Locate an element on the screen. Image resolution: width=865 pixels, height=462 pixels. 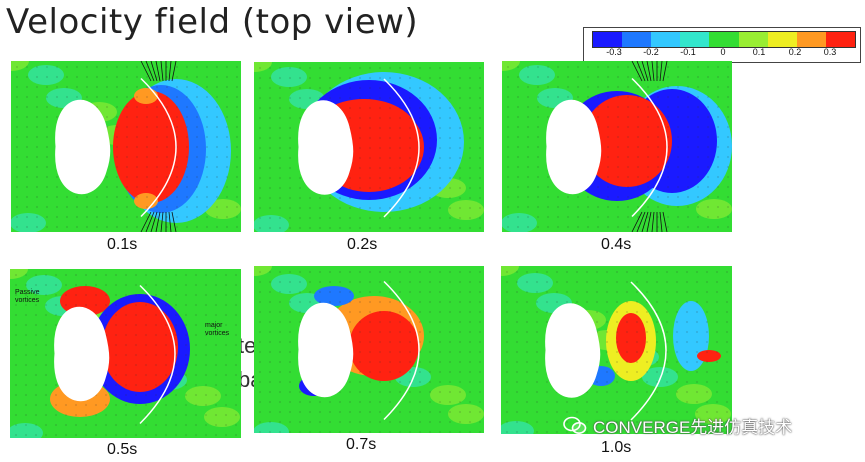
watermark-text: CONVERGE先进仿真技术 is located at coordinates (693, 427).